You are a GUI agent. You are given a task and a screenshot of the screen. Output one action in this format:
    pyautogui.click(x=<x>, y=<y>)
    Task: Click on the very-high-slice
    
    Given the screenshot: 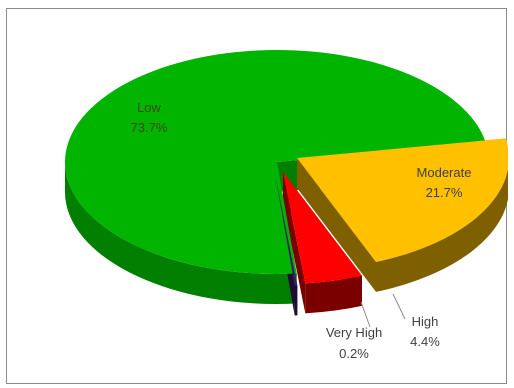 What is the action you would take?
    pyautogui.click(x=286, y=230)
    